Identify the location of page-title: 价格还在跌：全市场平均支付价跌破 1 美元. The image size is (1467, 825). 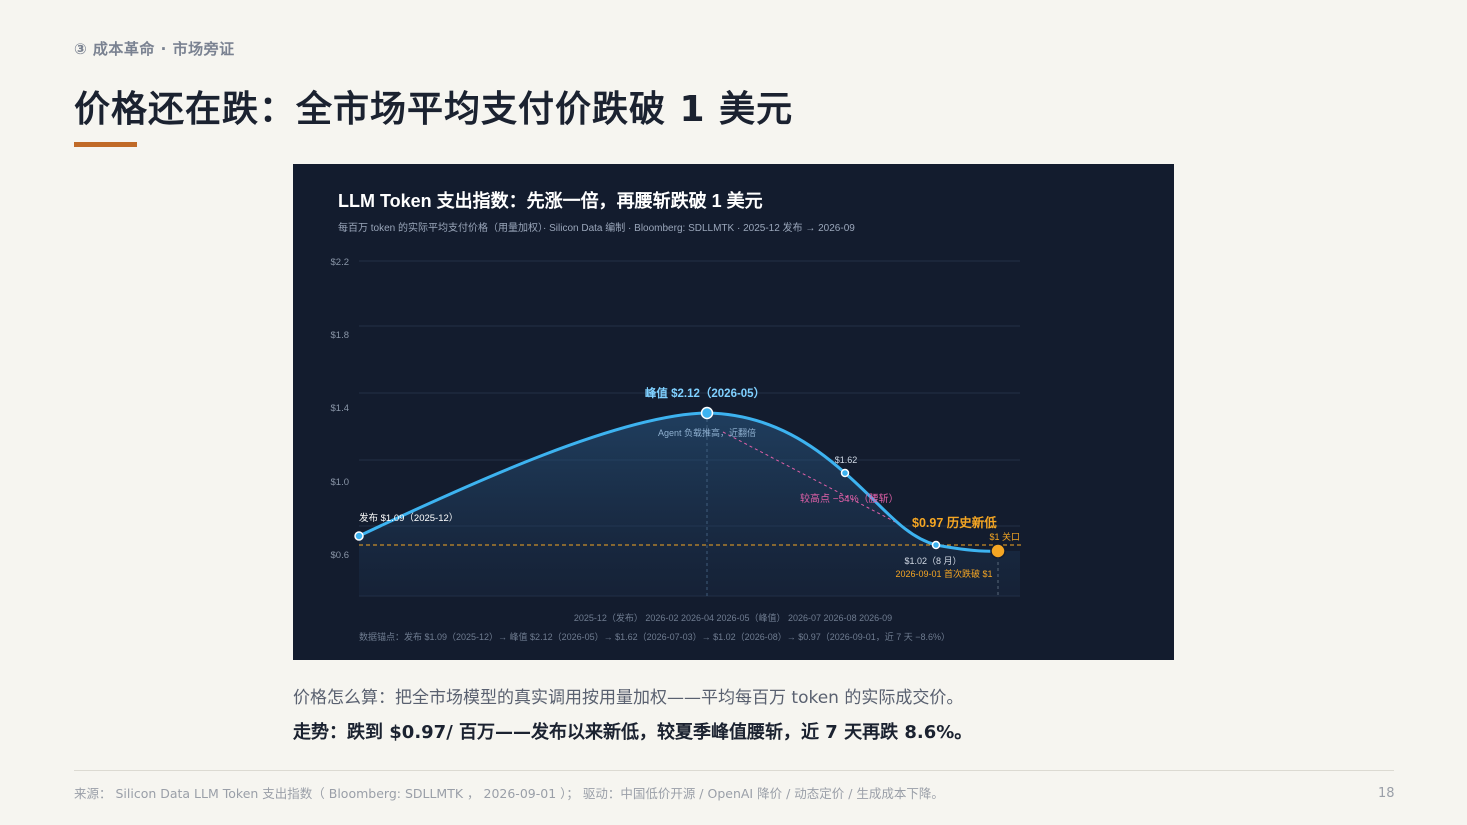
(434, 109).